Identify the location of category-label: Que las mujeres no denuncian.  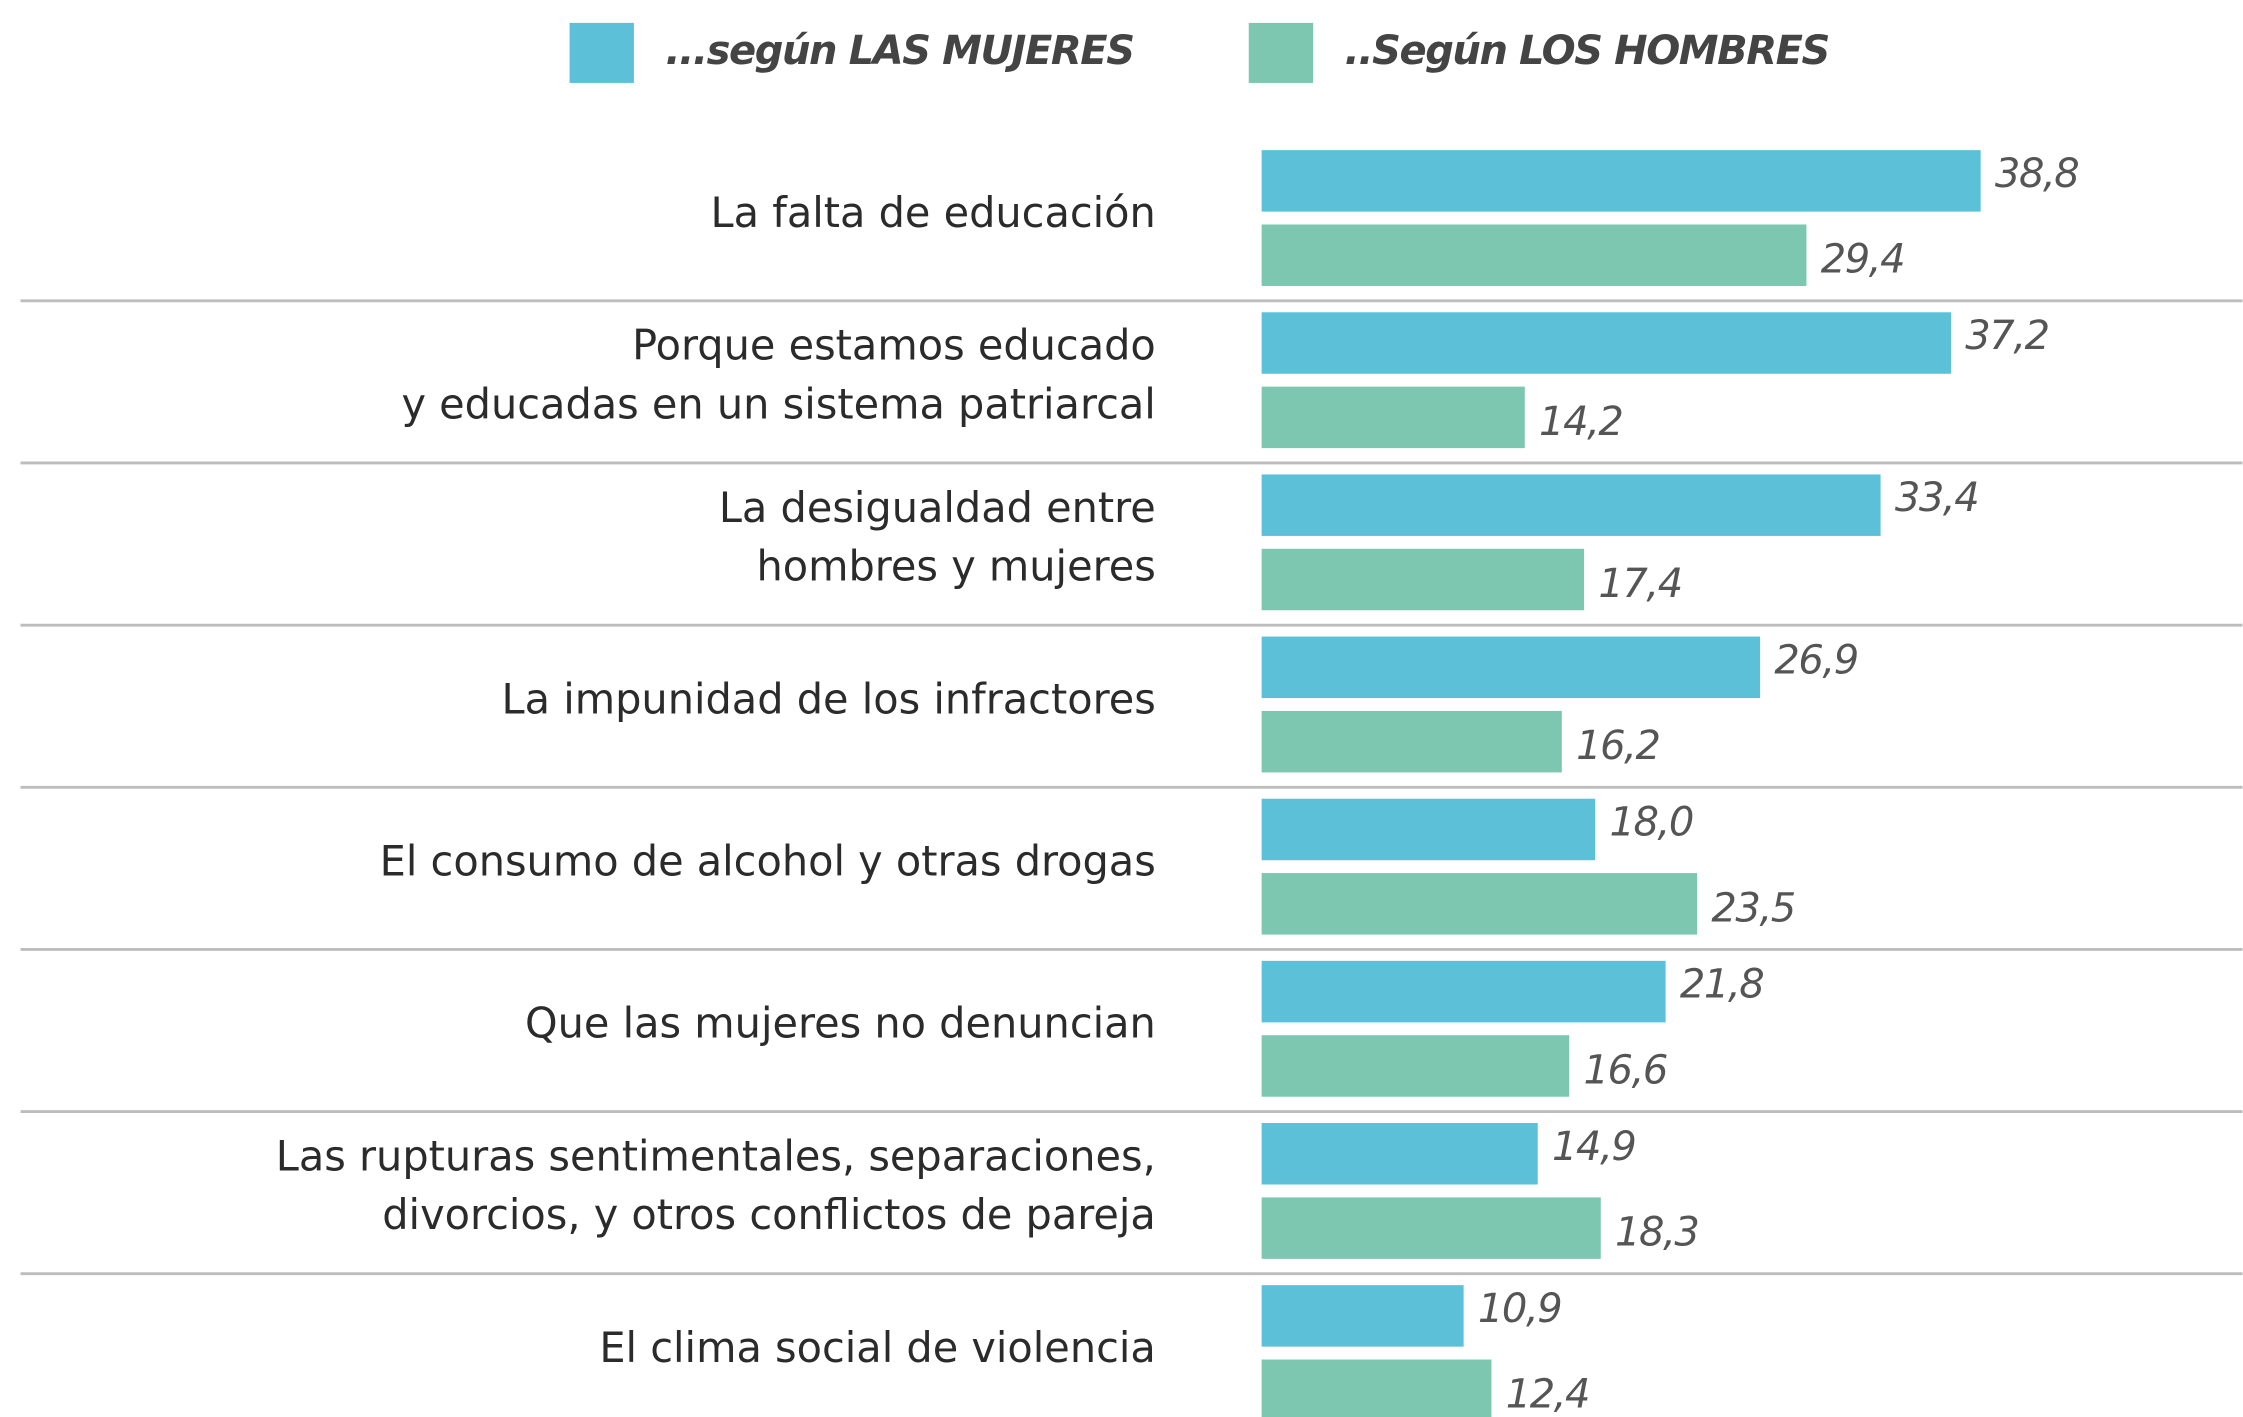
(840, 1024).